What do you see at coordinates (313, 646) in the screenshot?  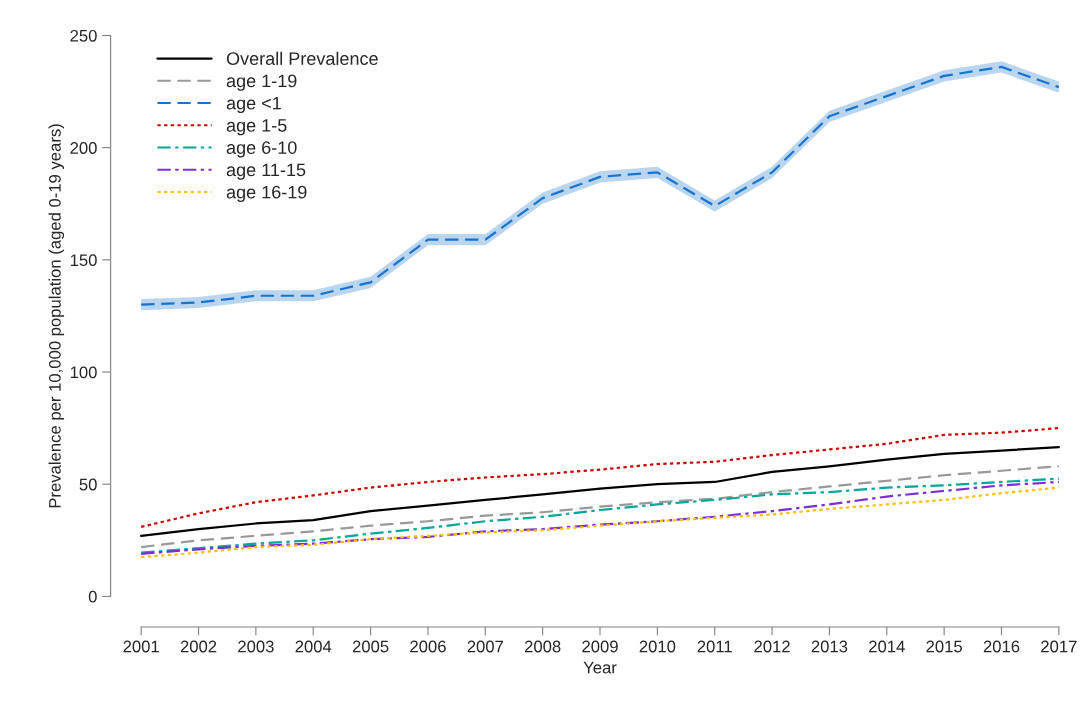 I see `x-tick-label: 2004` at bounding box center [313, 646].